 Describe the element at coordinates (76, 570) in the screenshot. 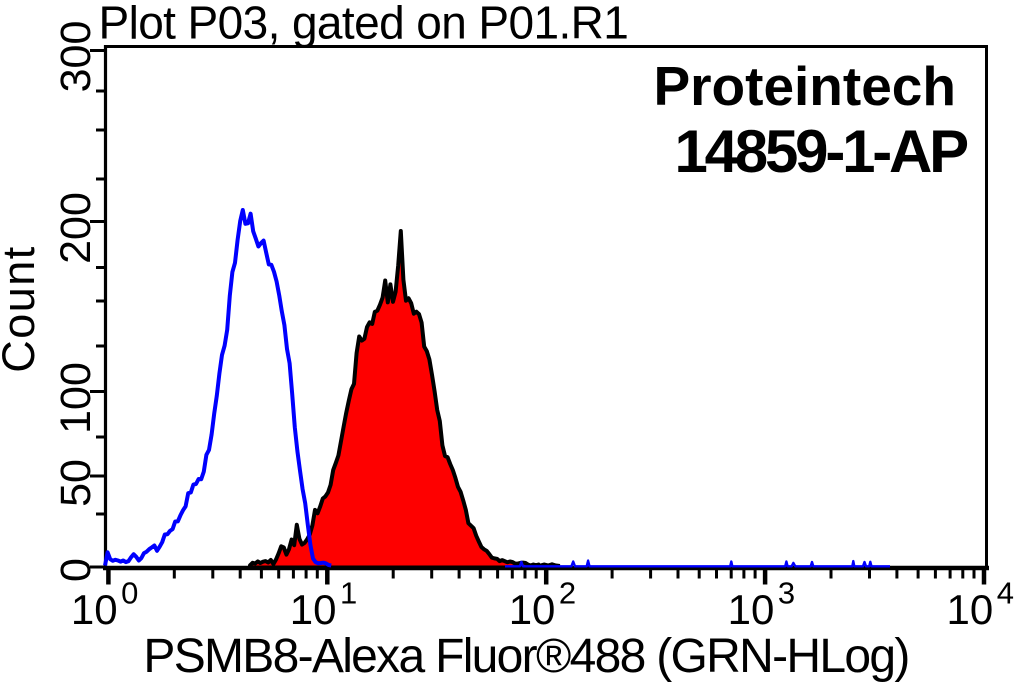

I see `svg-text: 0` at that location.